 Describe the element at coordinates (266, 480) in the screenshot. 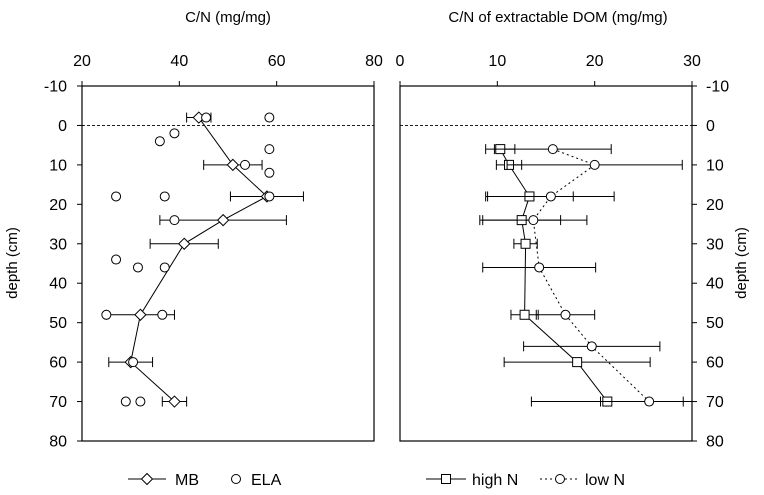

I see `legend-ela-label: ELA` at that location.